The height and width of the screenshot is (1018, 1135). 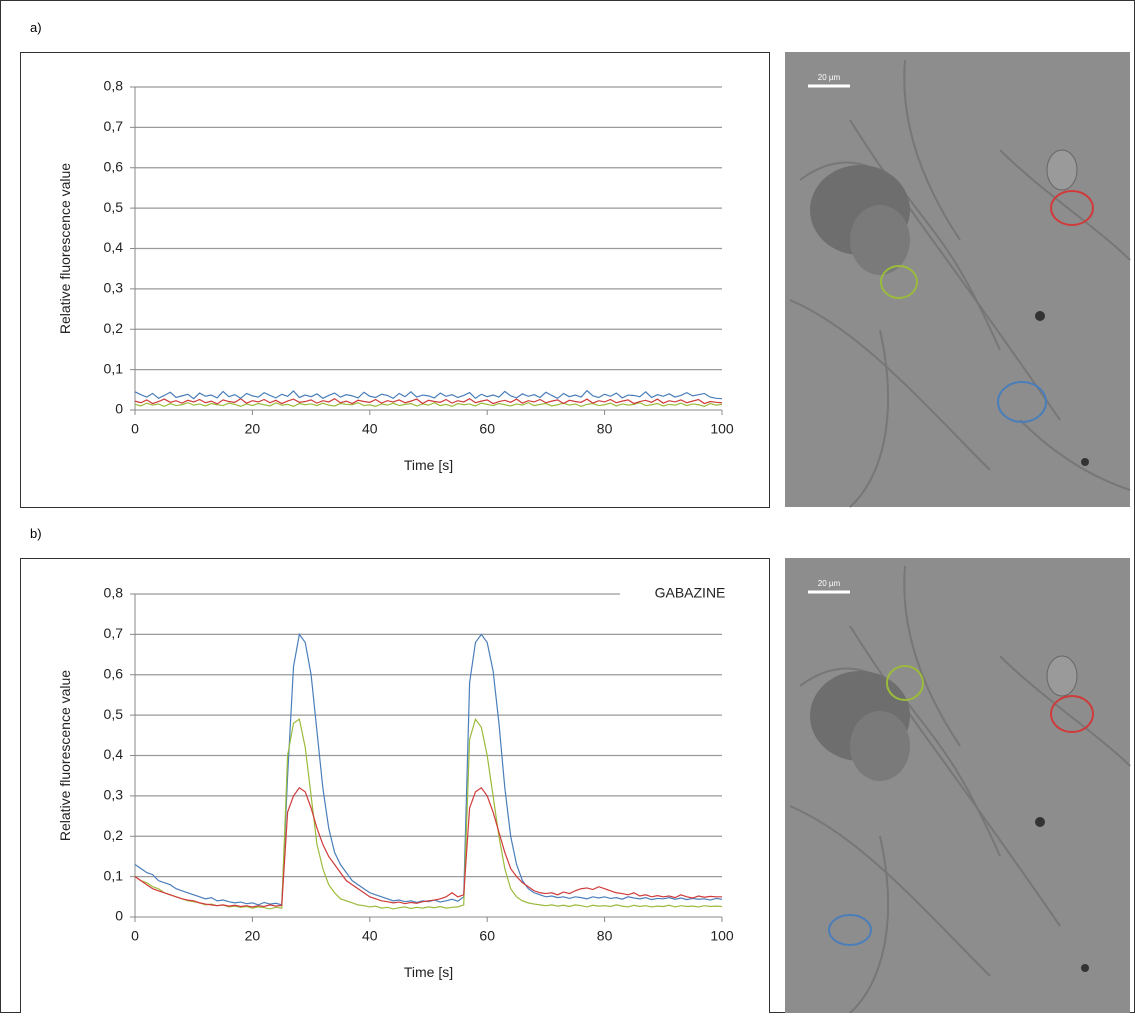 What do you see at coordinates (36, 27) in the screenshot?
I see `panel-label: a)` at bounding box center [36, 27].